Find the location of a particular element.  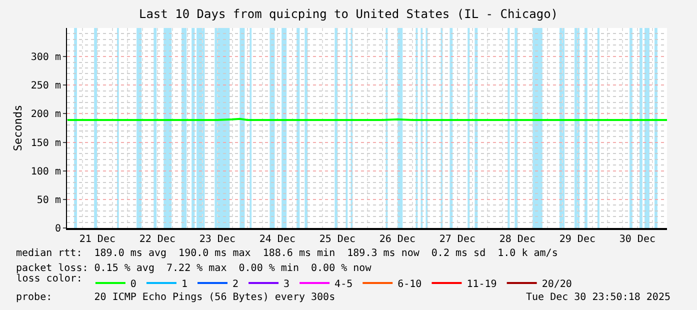

y-tick-label: 150 m is located at coordinates (45, 143).